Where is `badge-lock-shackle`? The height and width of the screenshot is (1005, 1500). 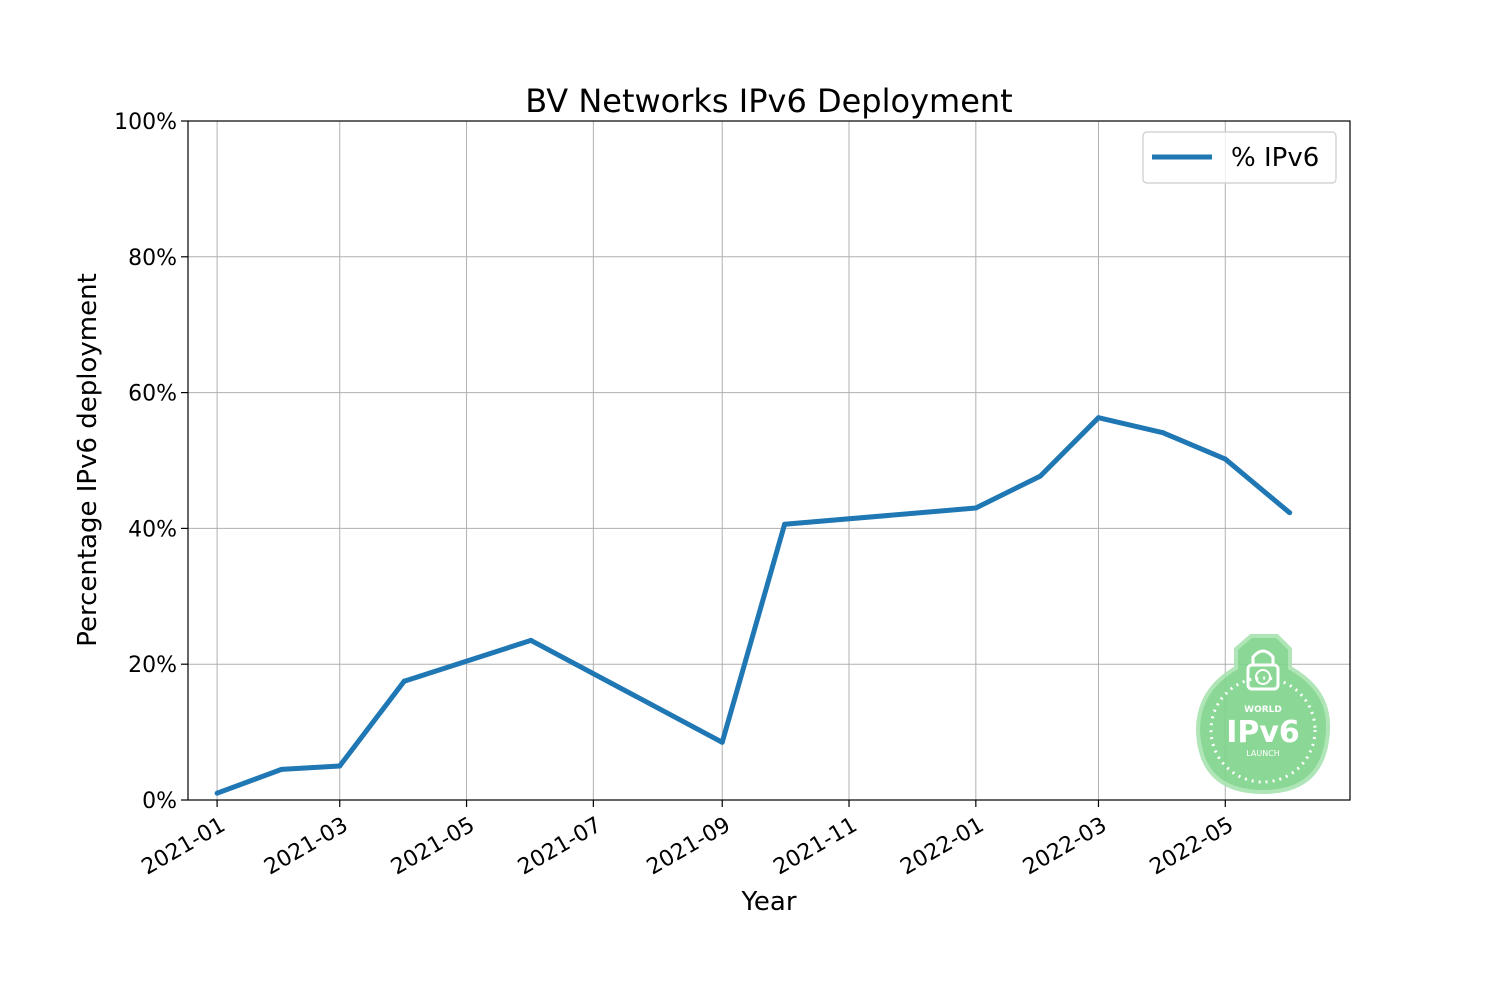
badge-lock-shackle is located at coordinates (1263, 657).